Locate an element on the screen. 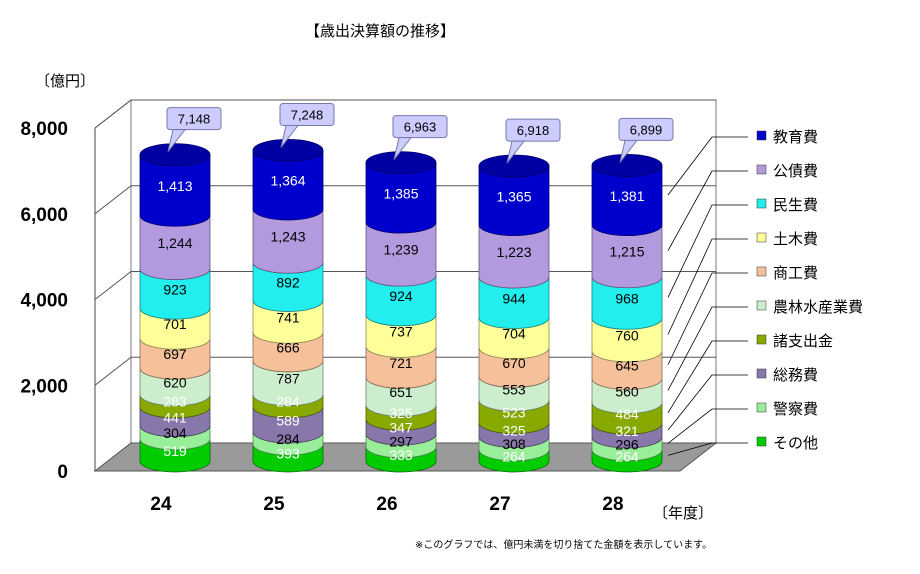 The width and height of the screenshot is (920, 574). total-value-label: 6,899 is located at coordinates (646, 129).